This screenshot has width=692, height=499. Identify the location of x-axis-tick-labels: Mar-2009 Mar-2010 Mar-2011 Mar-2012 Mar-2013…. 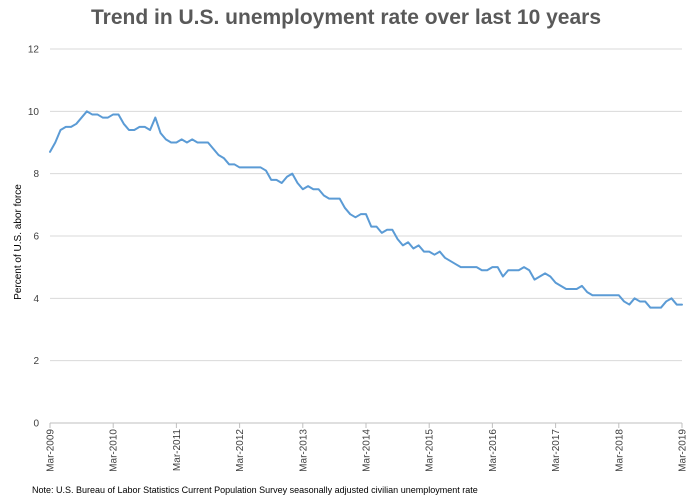
(367, 450).